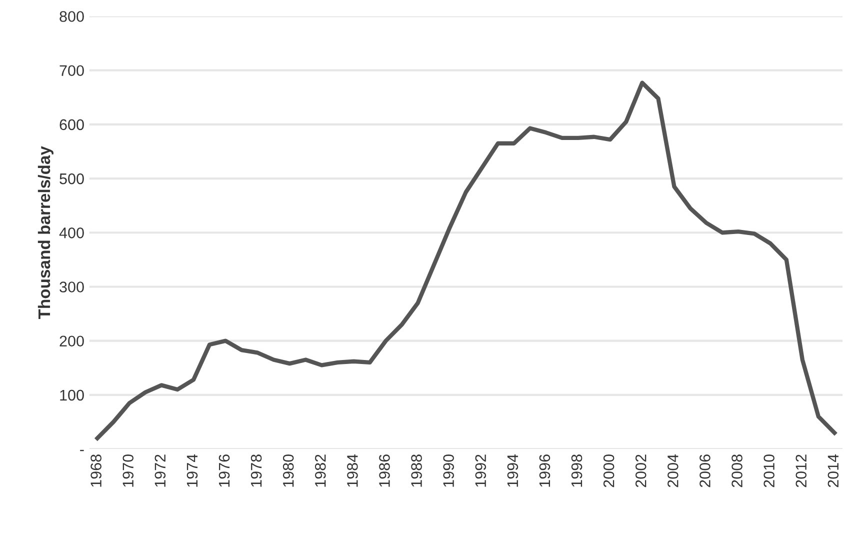 This screenshot has height=541, width=851. I want to click on x-tick-label: 2008, so click(737, 471).